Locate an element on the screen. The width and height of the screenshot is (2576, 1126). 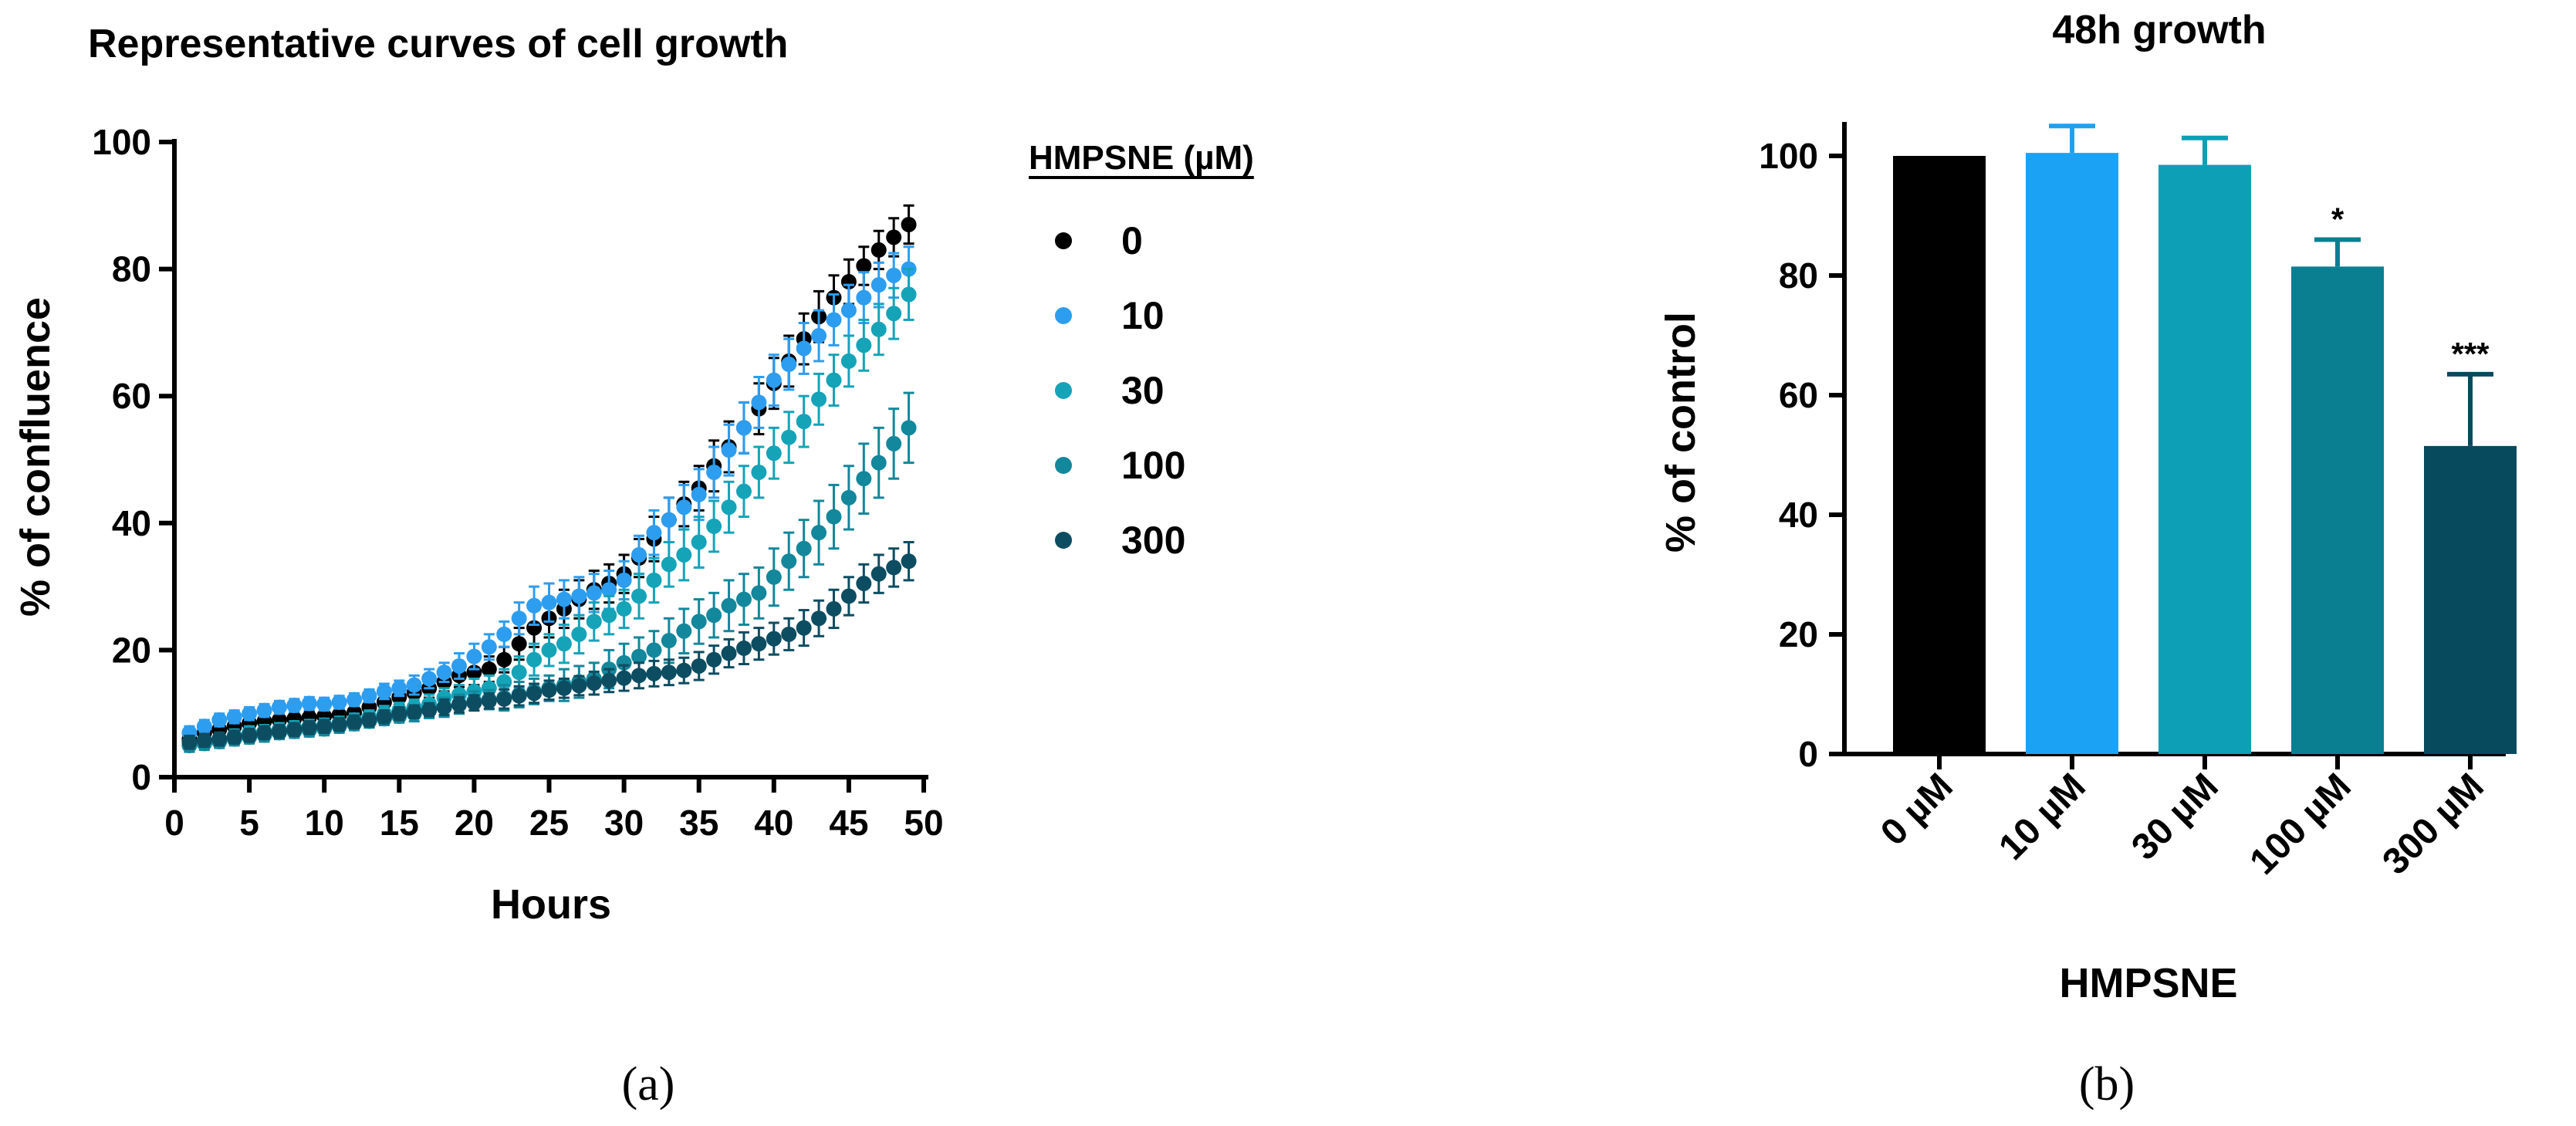
panel-b-category-label: 300 µM is located at coordinates (2433, 824).